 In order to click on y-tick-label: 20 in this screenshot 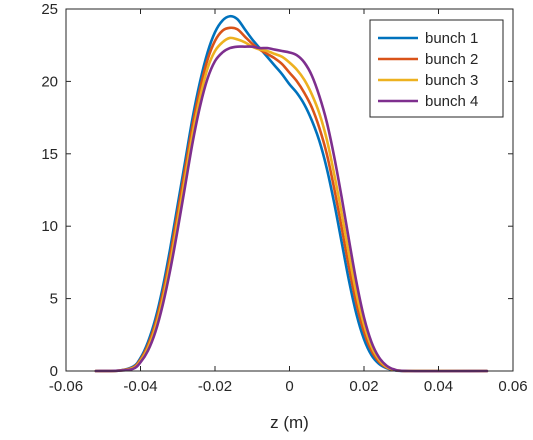, I will do `click(49, 81)`.